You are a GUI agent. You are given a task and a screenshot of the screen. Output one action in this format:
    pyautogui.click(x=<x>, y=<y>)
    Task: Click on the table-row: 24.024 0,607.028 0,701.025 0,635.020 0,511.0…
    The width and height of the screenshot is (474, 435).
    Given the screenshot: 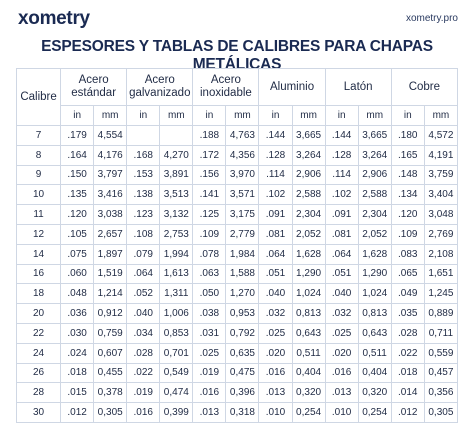 What is the action you would take?
    pyautogui.click(x=237, y=353)
    